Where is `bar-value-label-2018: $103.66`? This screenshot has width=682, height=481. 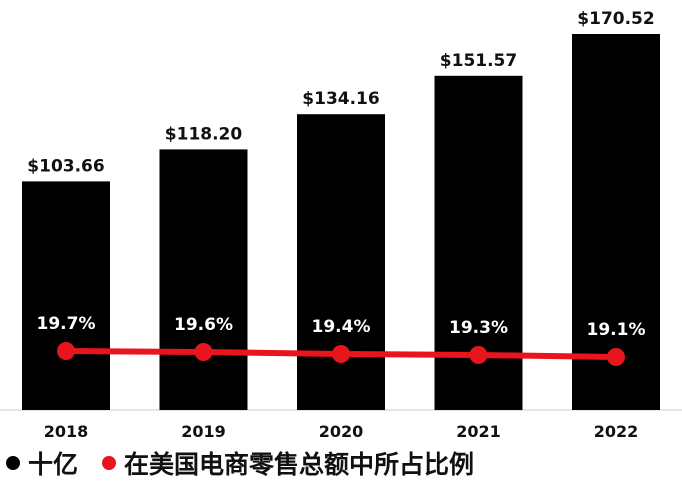 bar-value-label-2018: $103.66 is located at coordinates (65, 166).